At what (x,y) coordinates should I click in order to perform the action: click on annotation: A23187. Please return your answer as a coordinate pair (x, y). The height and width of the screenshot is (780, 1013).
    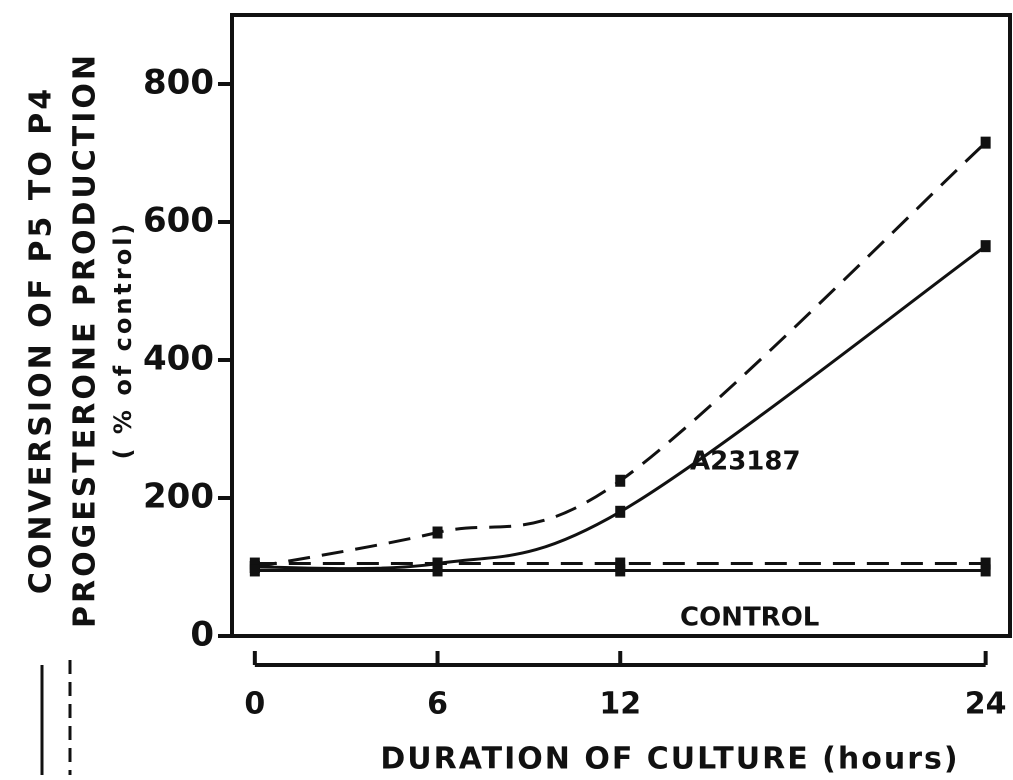
    Looking at the image, I should click on (745, 462).